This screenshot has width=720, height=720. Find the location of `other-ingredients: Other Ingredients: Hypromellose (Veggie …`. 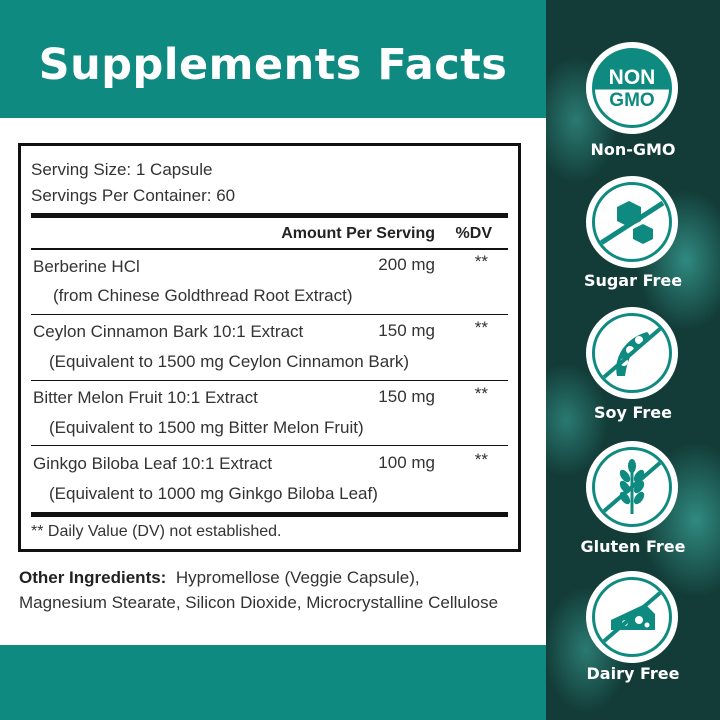

other-ingredients: Other Ingredients: Hypromellose (Veggie … is located at coordinates (279, 590).